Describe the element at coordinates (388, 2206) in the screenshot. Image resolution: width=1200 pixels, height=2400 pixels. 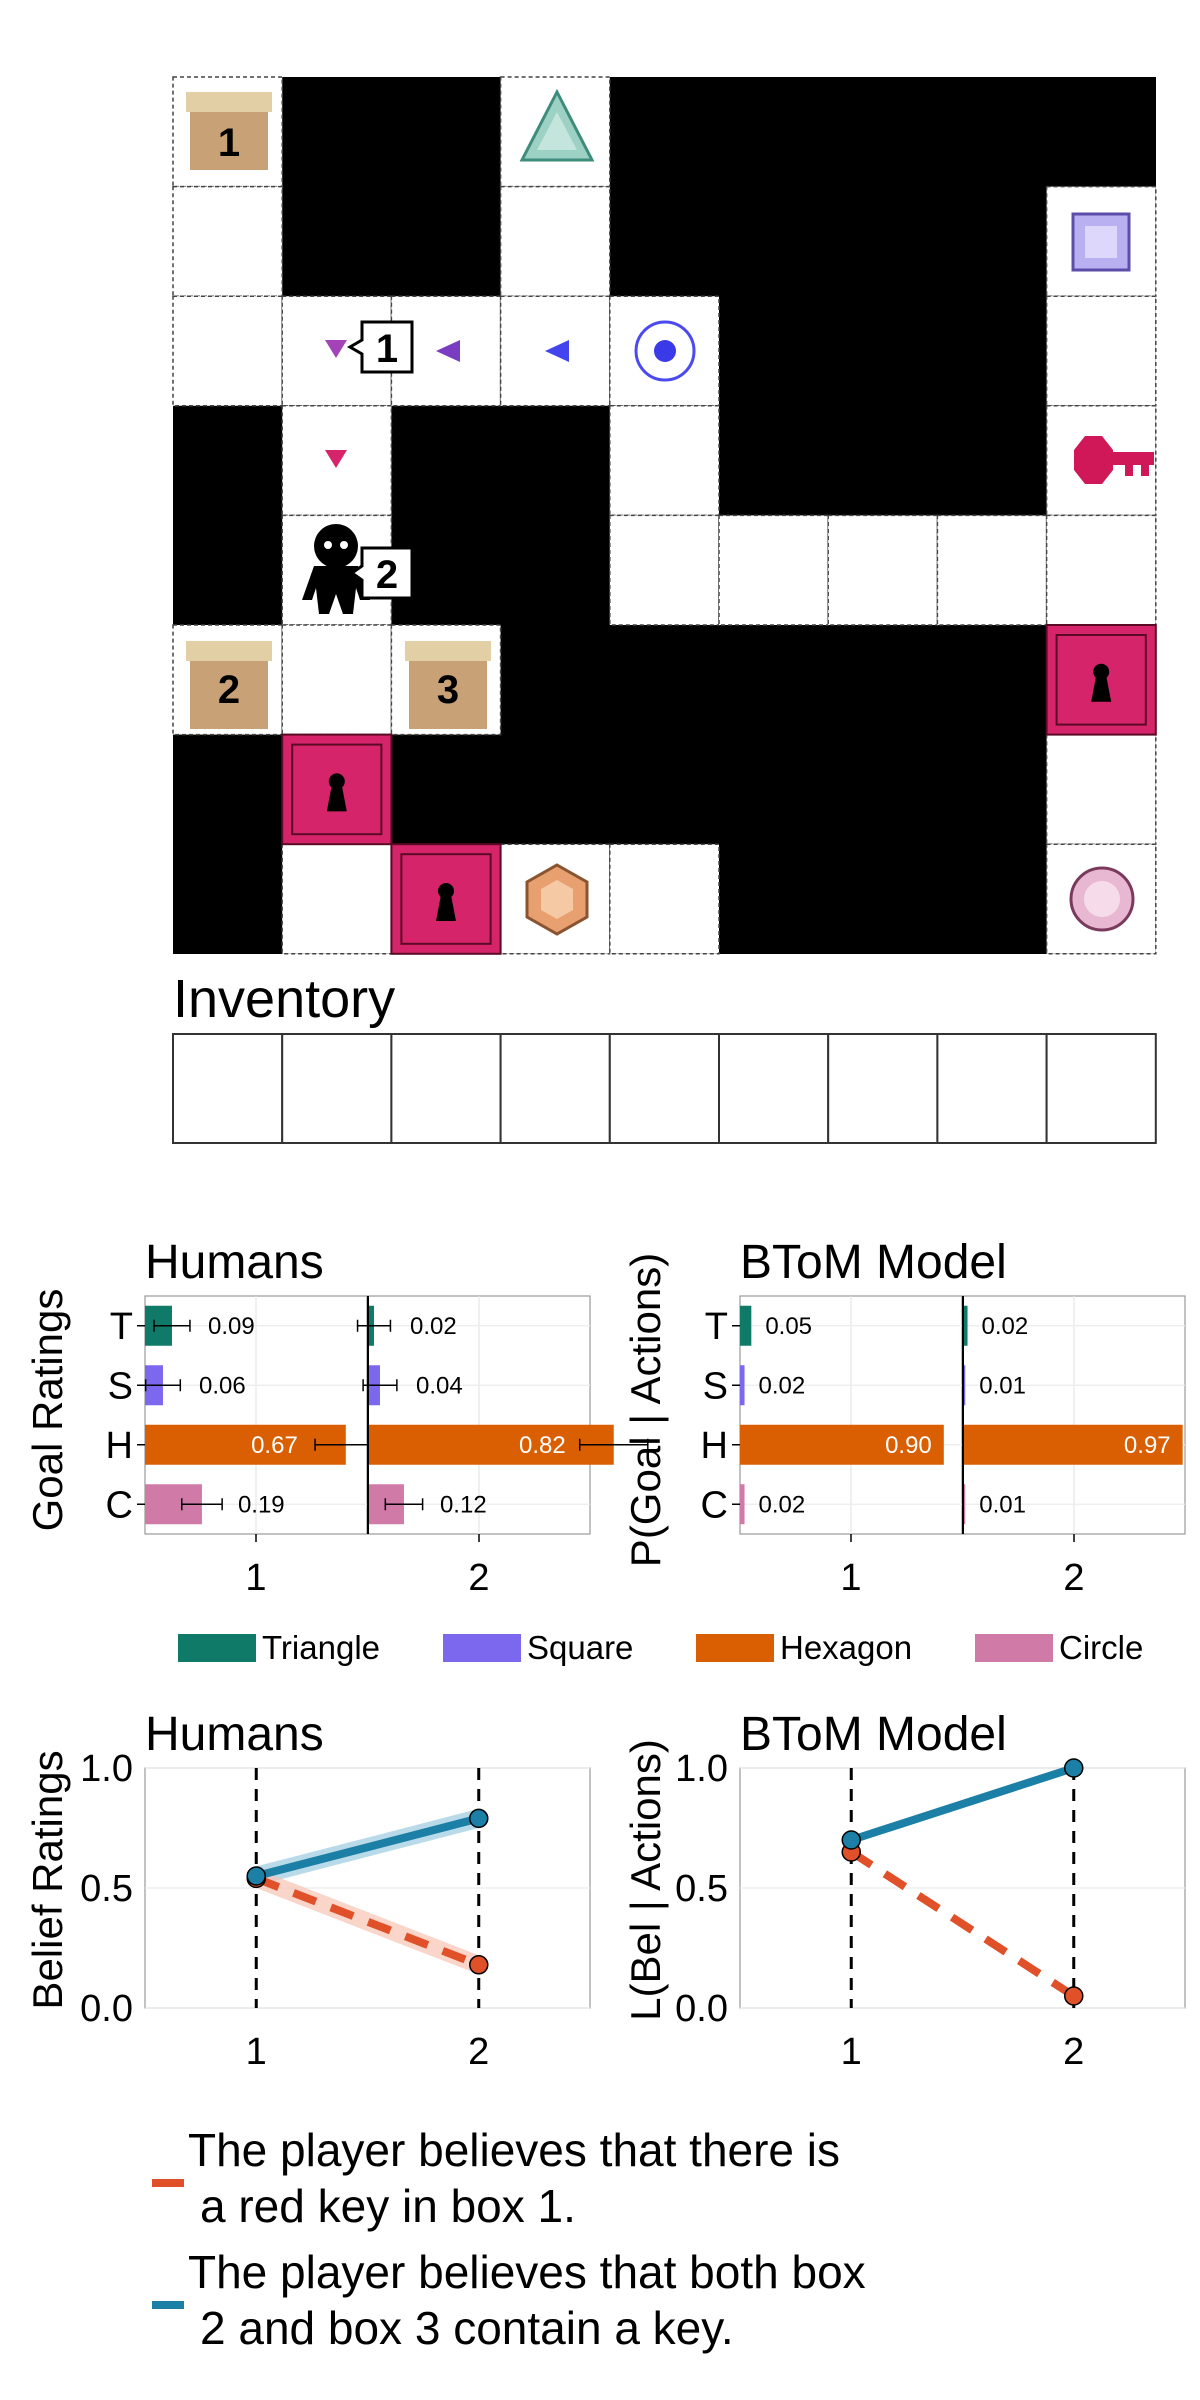
I see `red-belief-line2: a red key in box 1.` at that location.